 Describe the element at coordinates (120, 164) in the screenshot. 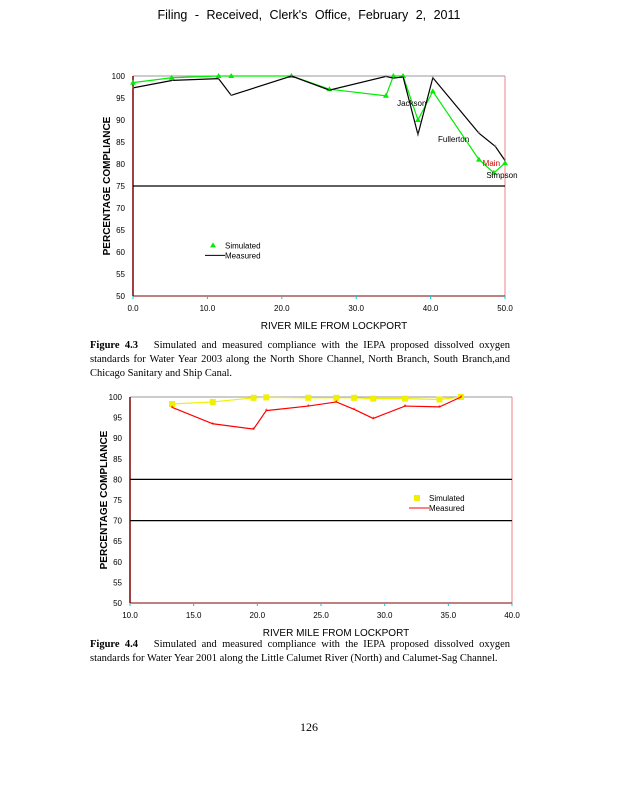

I see `y-tick-label: 80` at that location.